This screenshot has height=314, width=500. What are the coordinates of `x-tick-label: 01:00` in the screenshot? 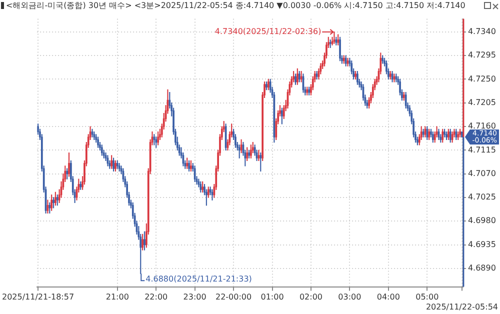 It's located at (272, 297).